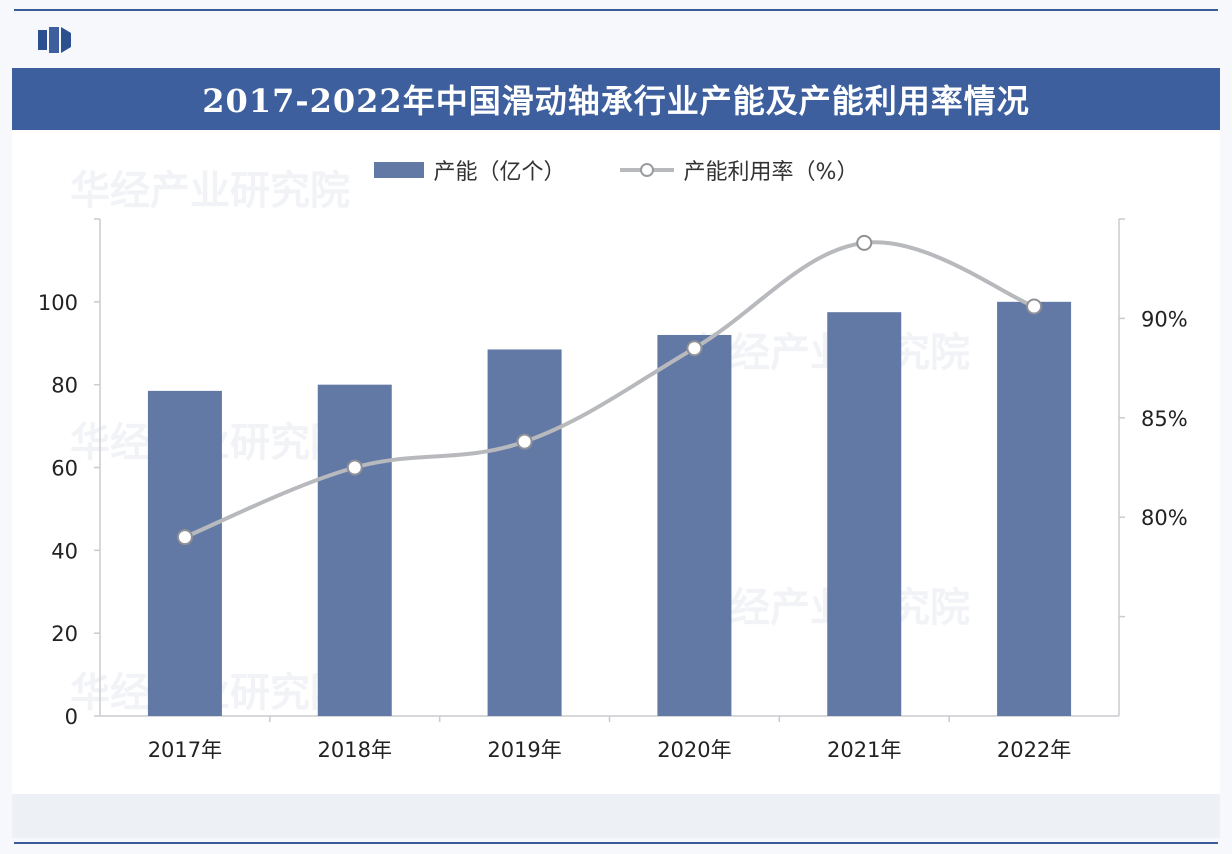  What do you see at coordinates (64, 551) in the screenshot?
I see `left-tick-label: 40` at bounding box center [64, 551].